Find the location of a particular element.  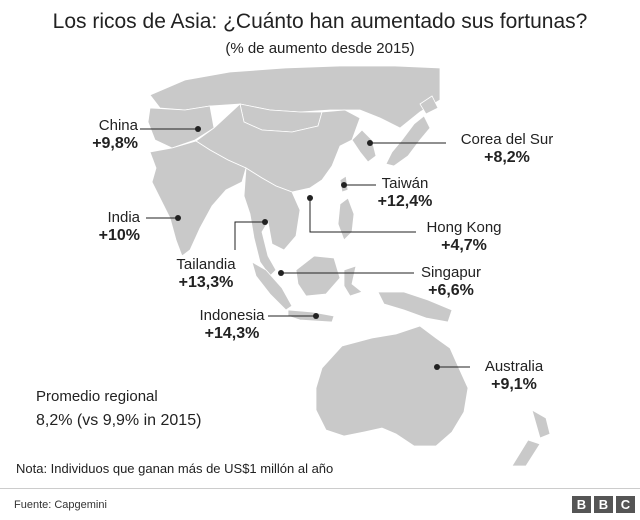

country-name: Singapur is located at coordinates (451, 272).